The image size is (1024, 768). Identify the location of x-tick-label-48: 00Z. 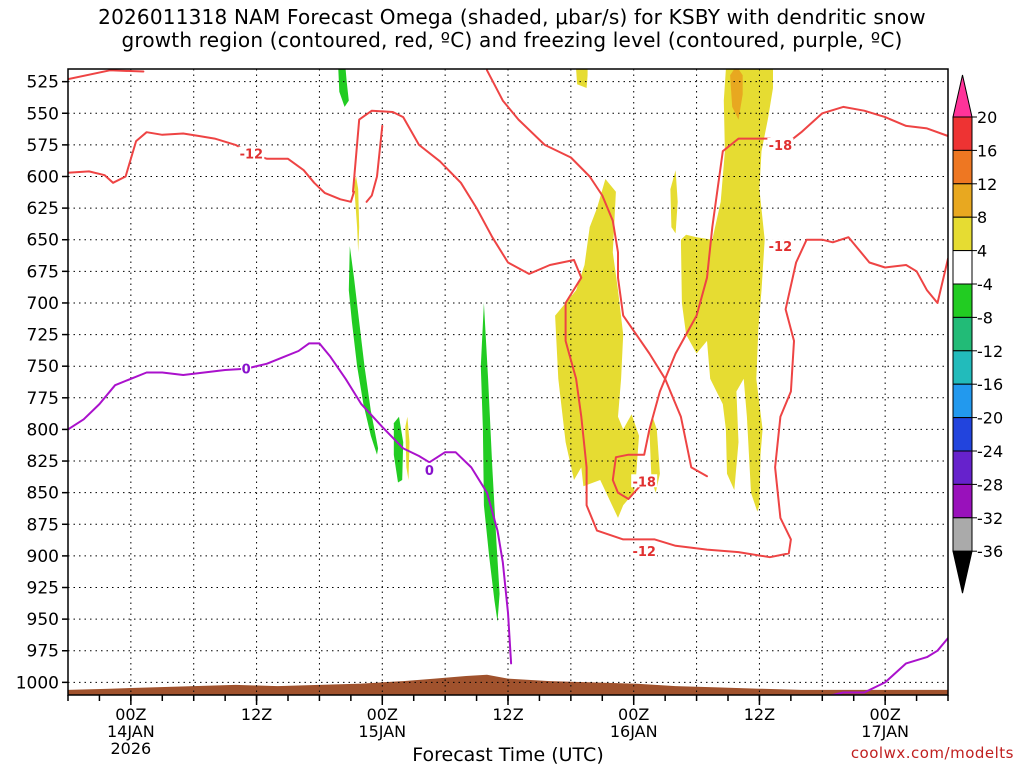
(633, 714).